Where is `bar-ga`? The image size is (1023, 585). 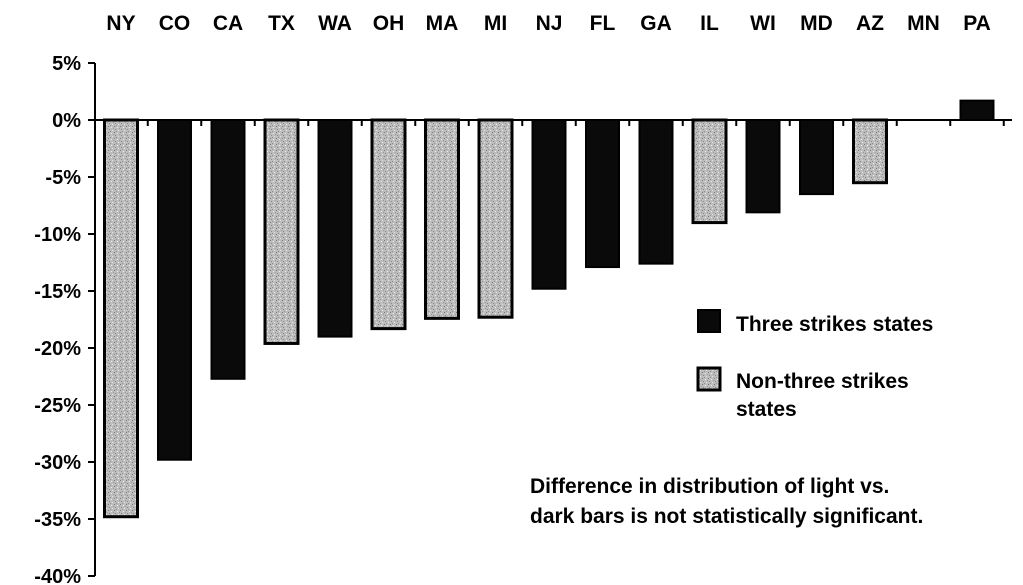
bar-ga is located at coordinates (656, 192).